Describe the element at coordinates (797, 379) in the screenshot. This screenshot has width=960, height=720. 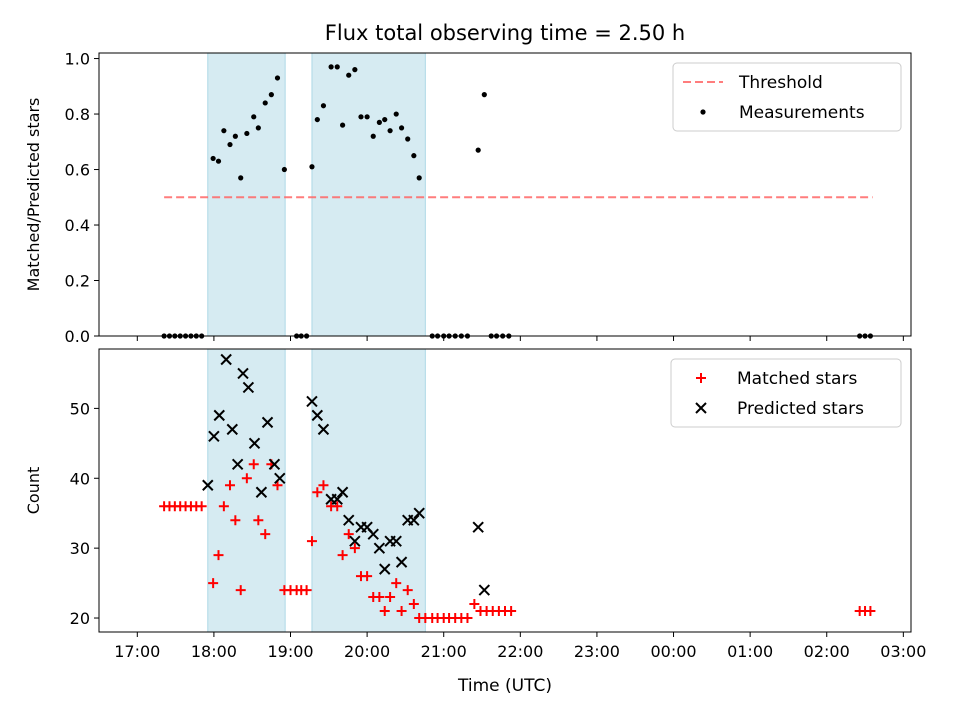
I see `legend-label: Matched stars` at that location.